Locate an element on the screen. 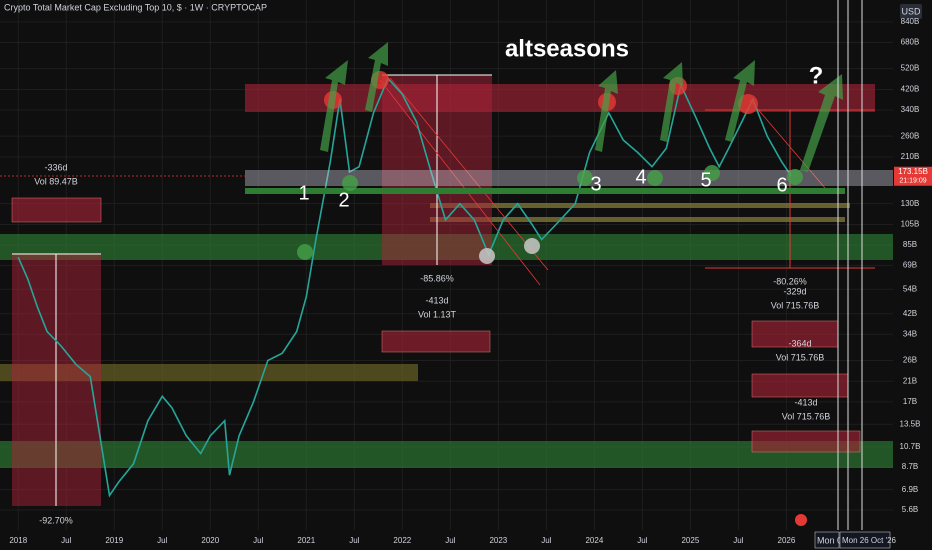  x-tick-label: 2022 is located at coordinates (402, 540).